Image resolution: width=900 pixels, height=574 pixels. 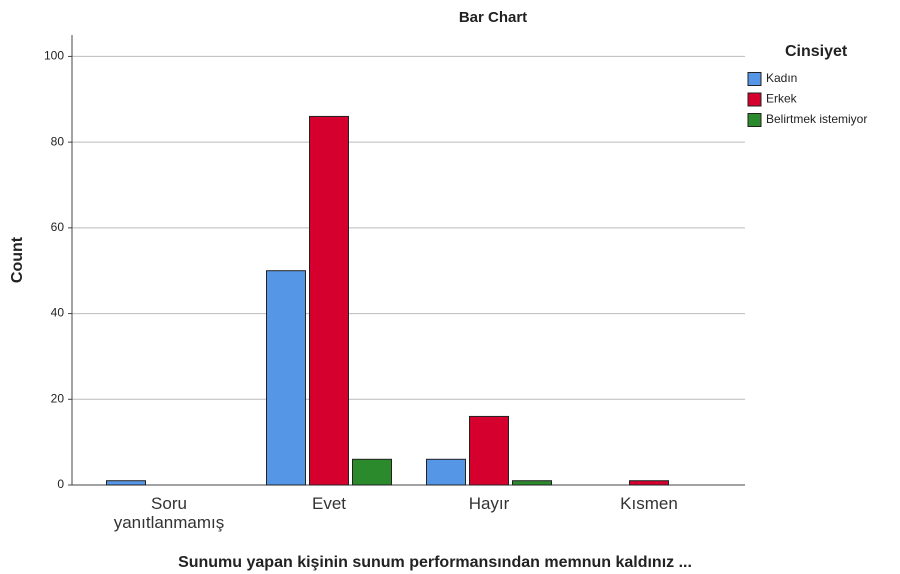 What do you see at coordinates (489, 503) in the screenshot?
I see `x-tick-label: Hayır` at bounding box center [489, 503].